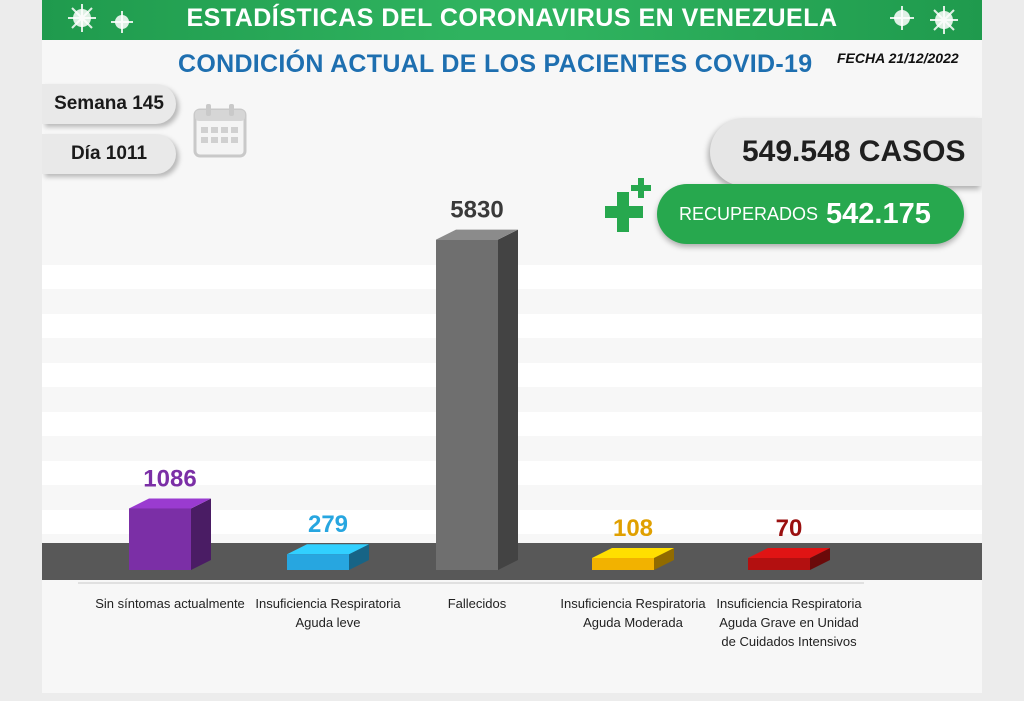 Image resolution: width=1024 pixels, height=701 pixels. I want to click on value-label: 108, so click(633, 528).